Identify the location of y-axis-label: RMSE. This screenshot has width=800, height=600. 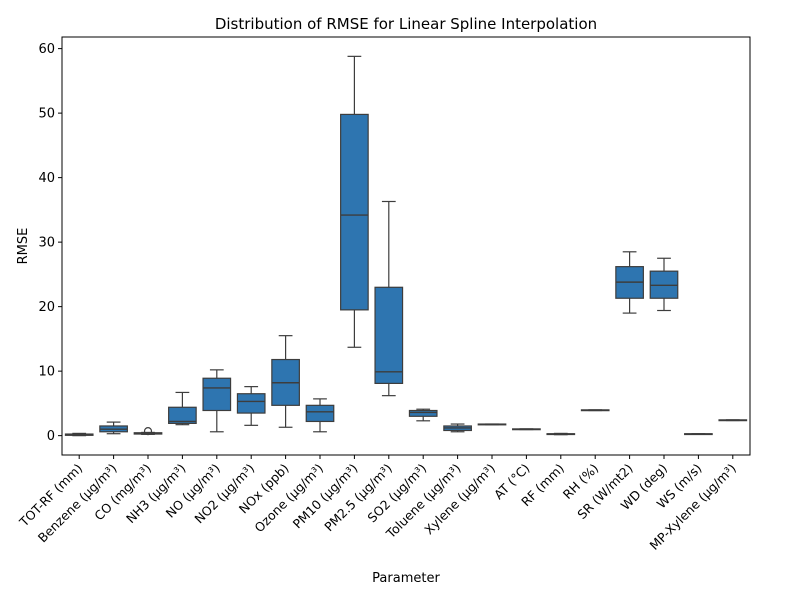
(23, 246).